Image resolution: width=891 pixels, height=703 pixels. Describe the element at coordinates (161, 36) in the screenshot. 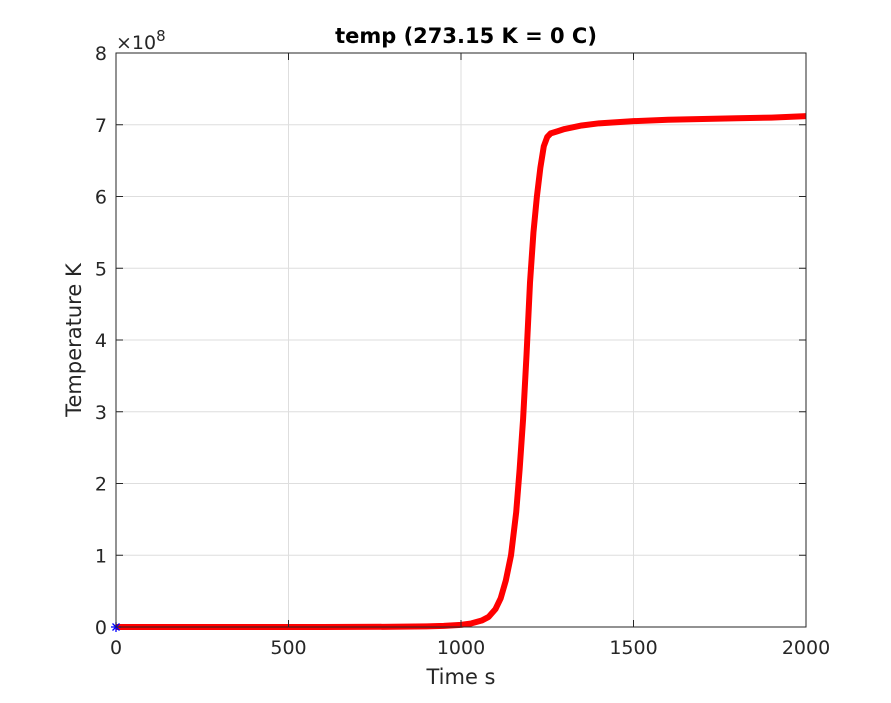

I see `y-multiplier-exponent: 8` at that location.